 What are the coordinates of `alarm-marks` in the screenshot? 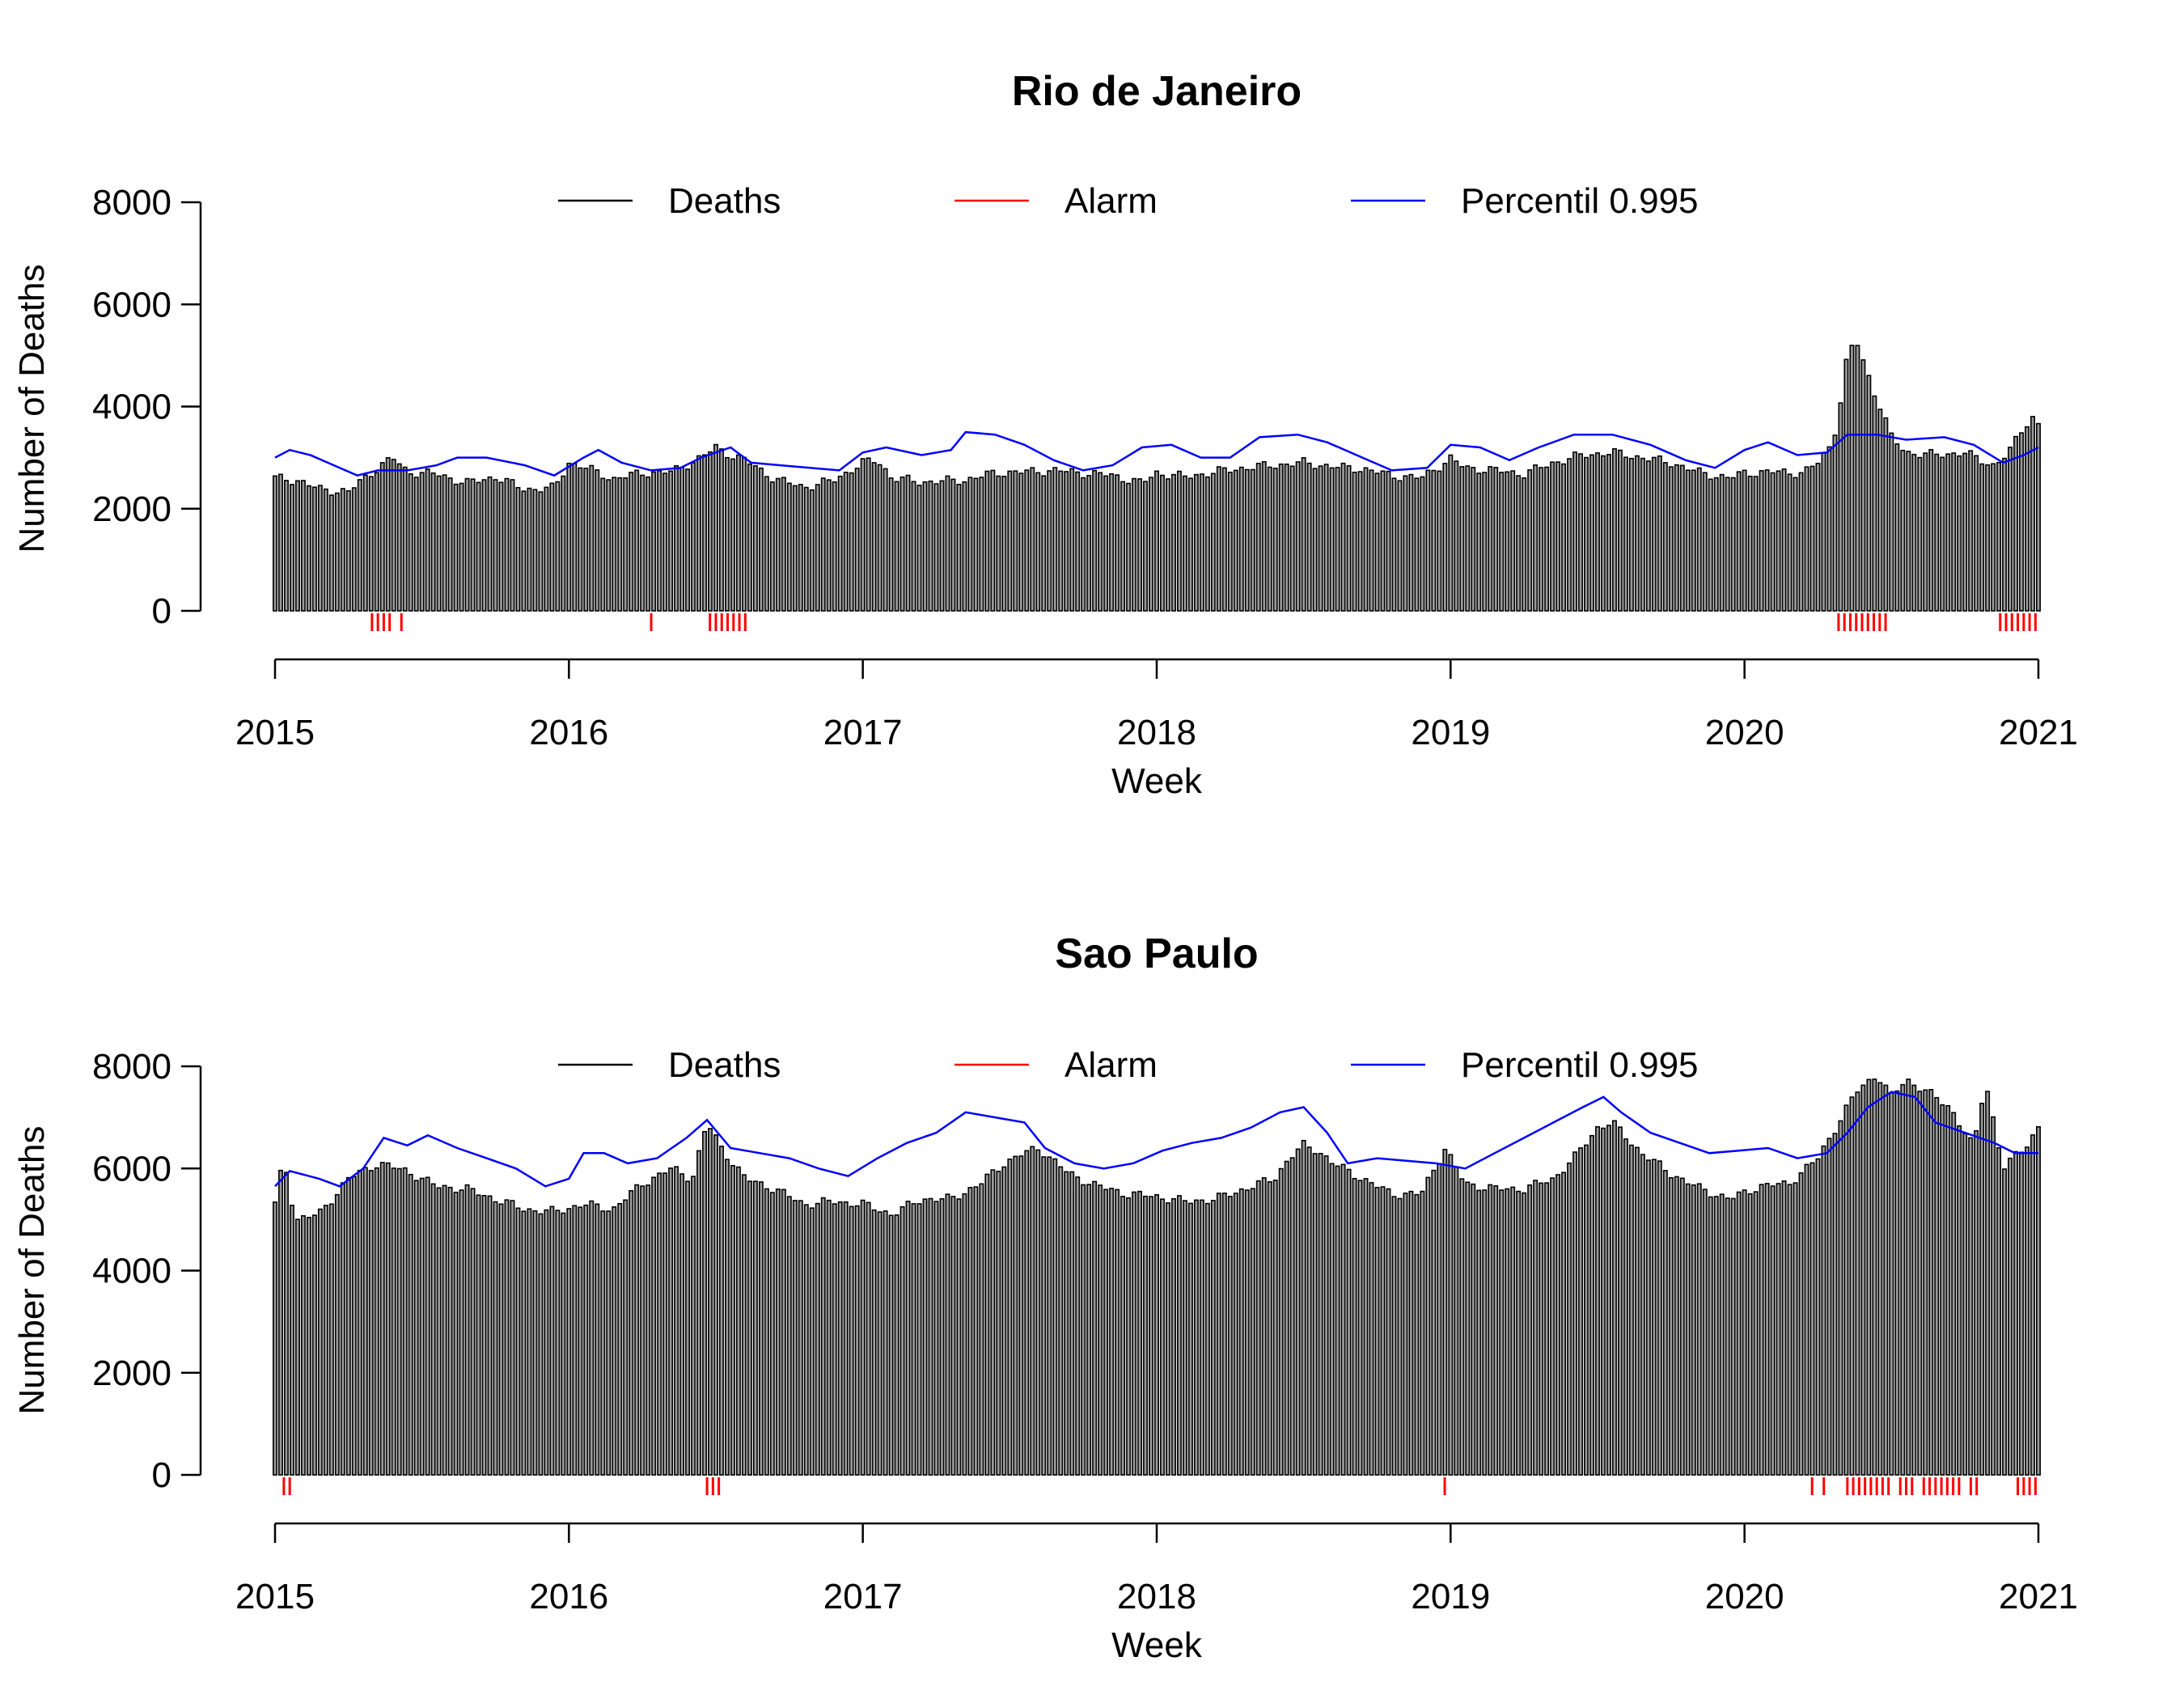 It's located at (1159, 1486).